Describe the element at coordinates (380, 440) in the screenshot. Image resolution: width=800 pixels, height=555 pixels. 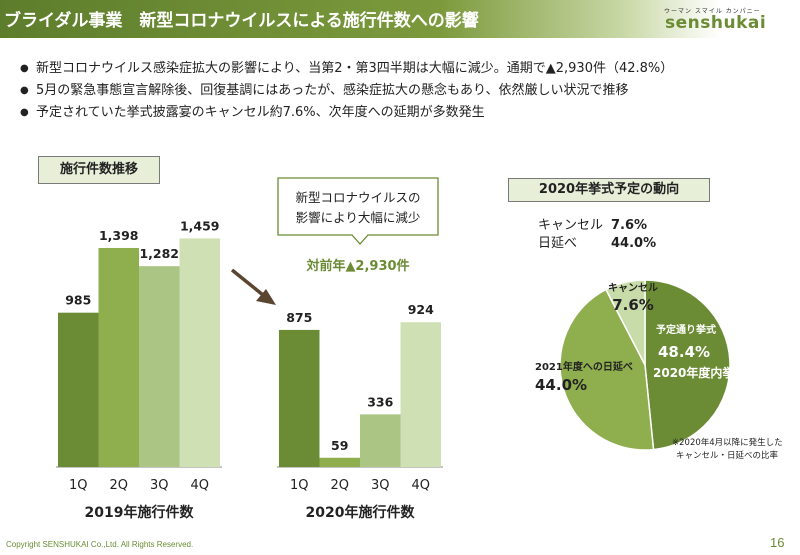
I see `bar-2020-3q` at that location.